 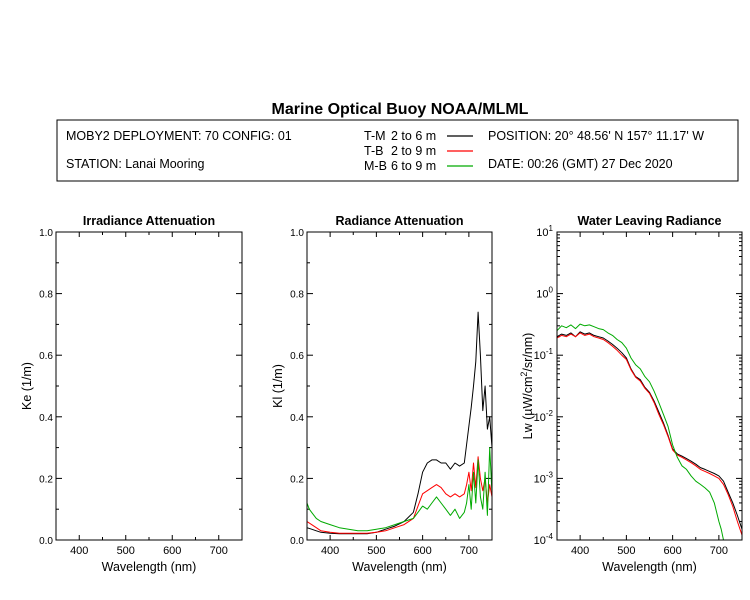 I want to click on y-tick-label: 10⁻⁴, so click(x=544, y=539).